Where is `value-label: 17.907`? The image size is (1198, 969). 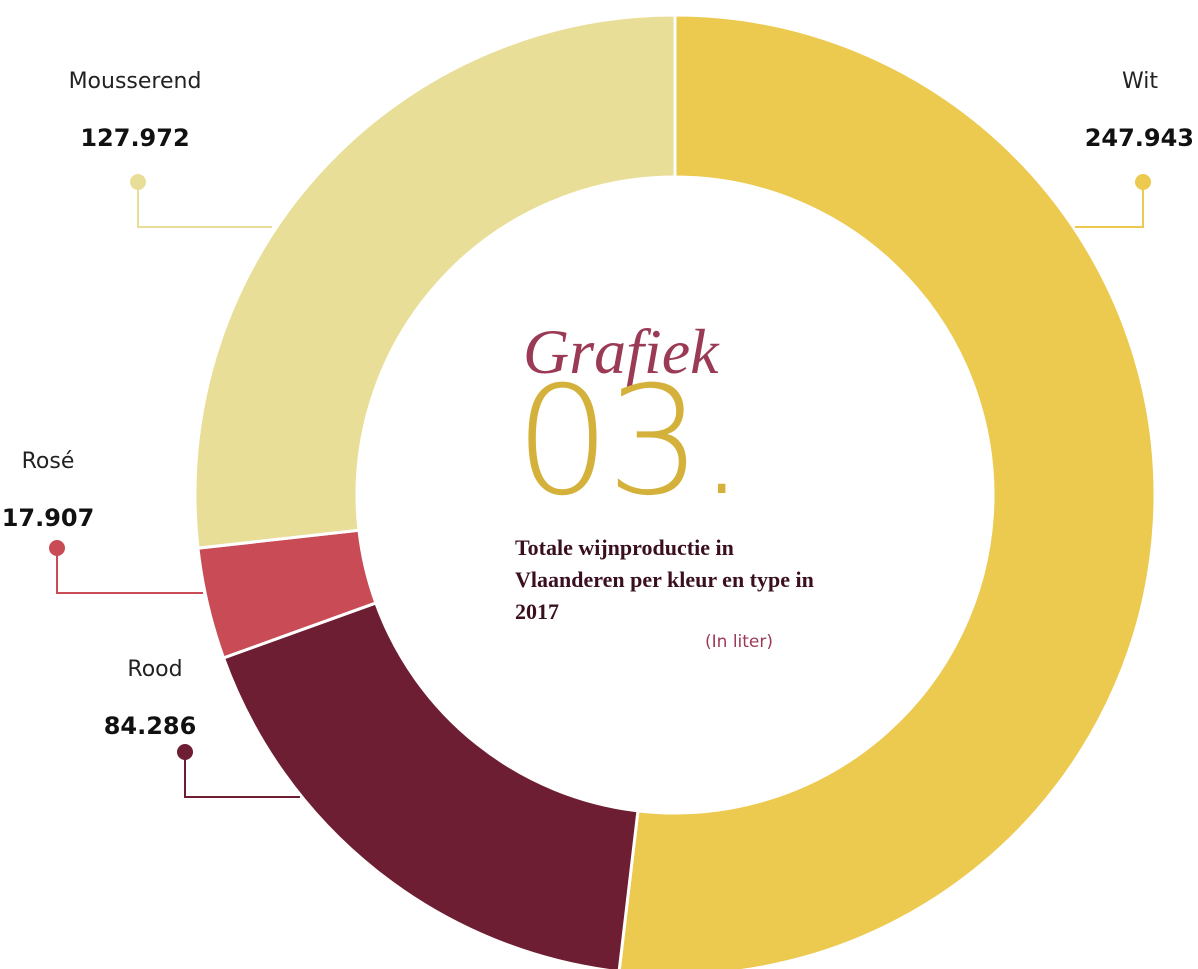
value-label: 17.907 is located at coordinates (48, 518).